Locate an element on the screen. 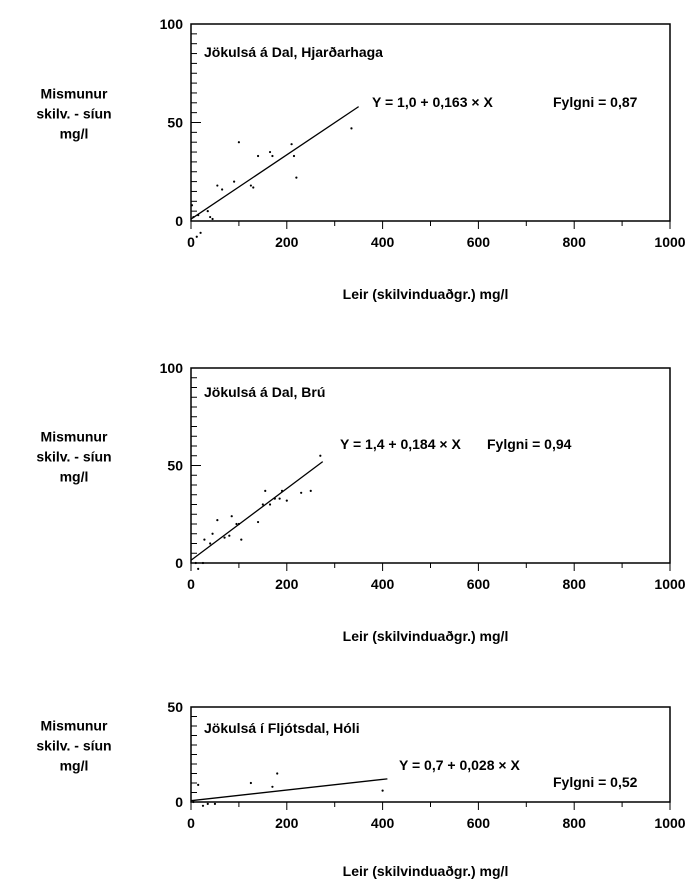 The image size is (692, 891). regression-equation: Y = 0,7 + 0,028 × X is located at coordinates (459, 765).